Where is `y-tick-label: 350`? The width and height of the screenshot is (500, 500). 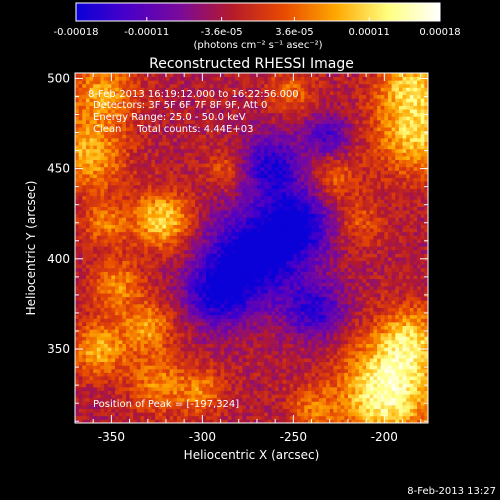 y-tick-label: 350 is located at coordinates (58, 349).